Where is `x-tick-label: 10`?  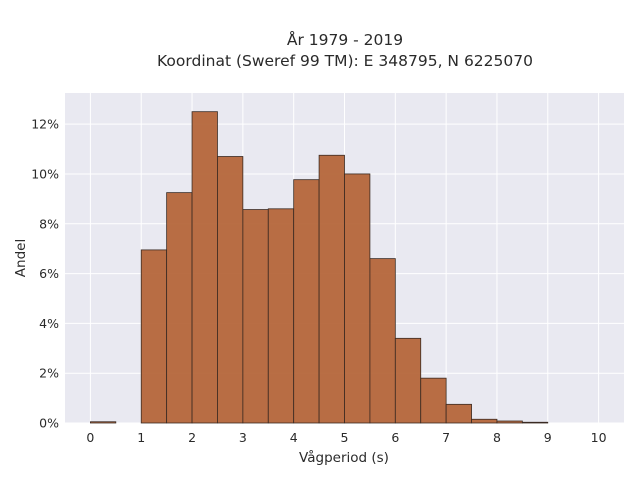
x-tick-label: 10 is located at coordinates (599, 437).